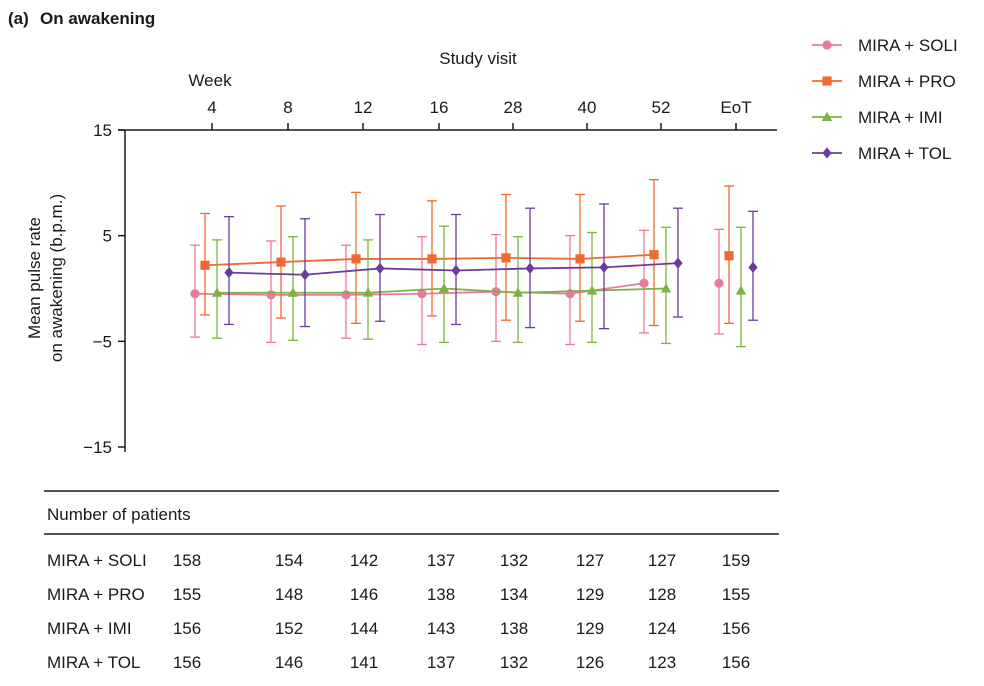 The height and width of the screenshot is (686, 984). Describe the element at coordinates (735, 107) in the screenshot. I see `x-tick-label: EoT` at that location.